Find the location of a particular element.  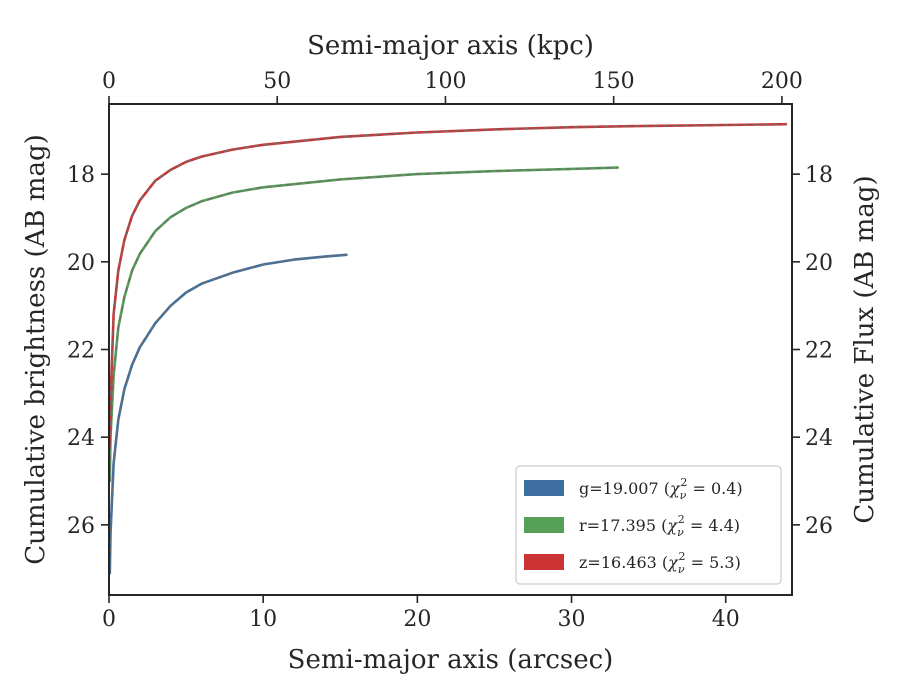

legend-chi-symbol-r: χ is located at coordinates (672, 525).